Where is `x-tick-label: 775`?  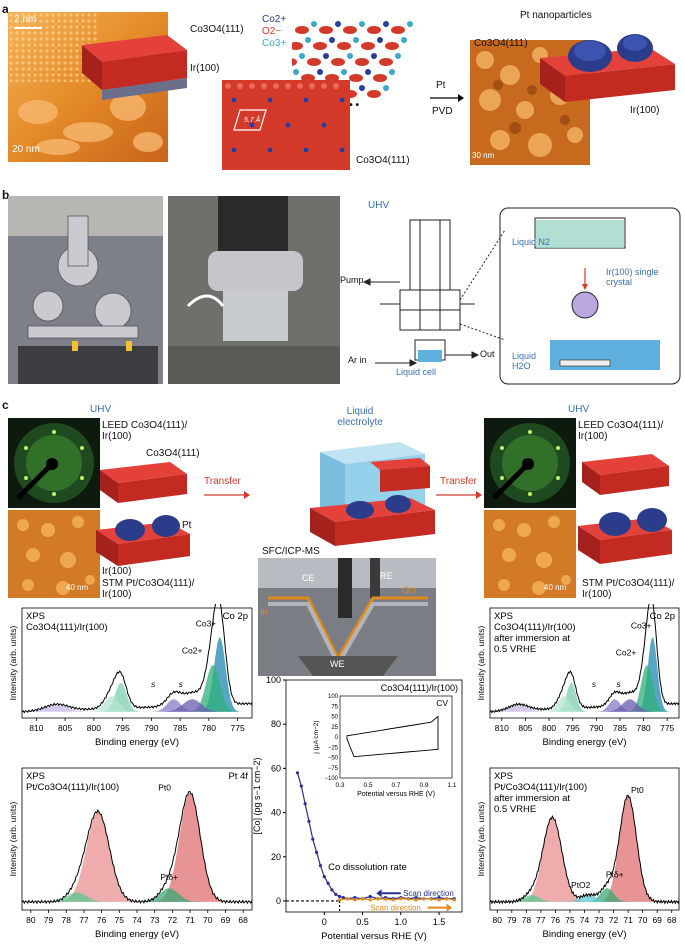 x-tick-label: 775 is located at coordinates (238, 728).